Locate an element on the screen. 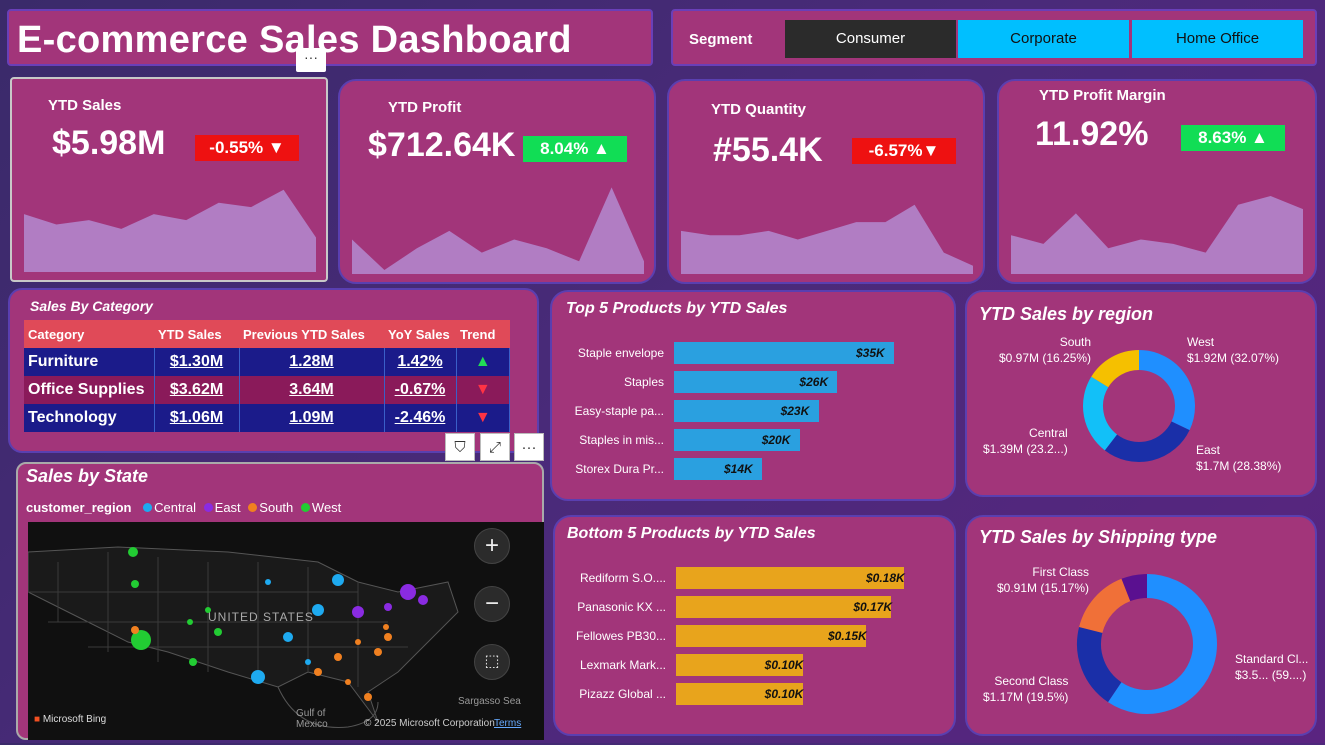 The width and height of the screenshot is (1325, 745). segment-consumer-button: Consumer is located at coordinates (870, 39).